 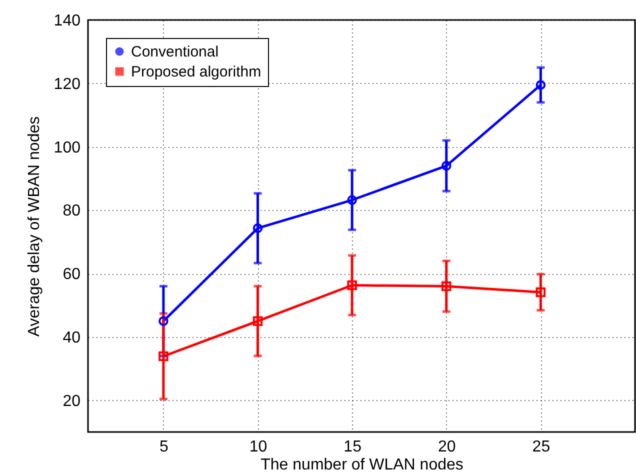 What do you see at coordinates (175, 52) in the screenshot?
I see `legend-label: Conventional` at bounding box center [175, 52].